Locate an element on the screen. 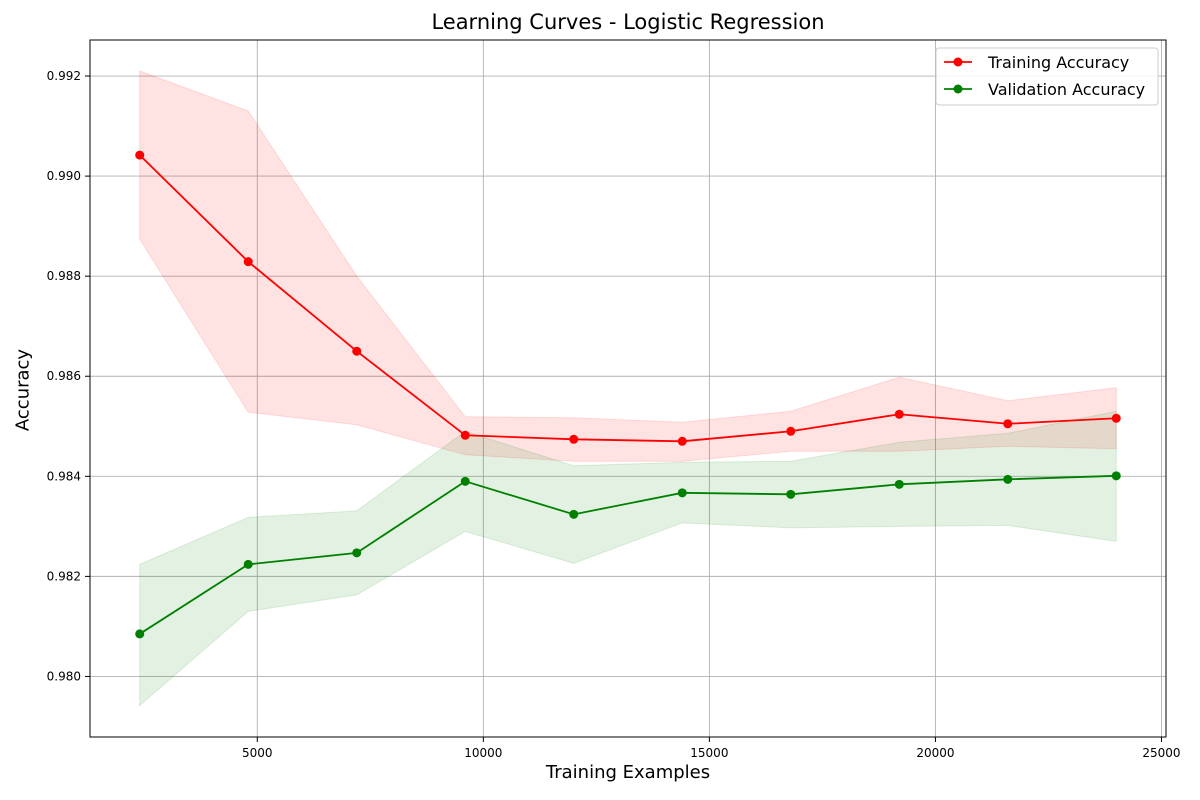 This screenshot has width=1200, height=800. y-tick-label: 0.988 is located at coordinates (64, 276).